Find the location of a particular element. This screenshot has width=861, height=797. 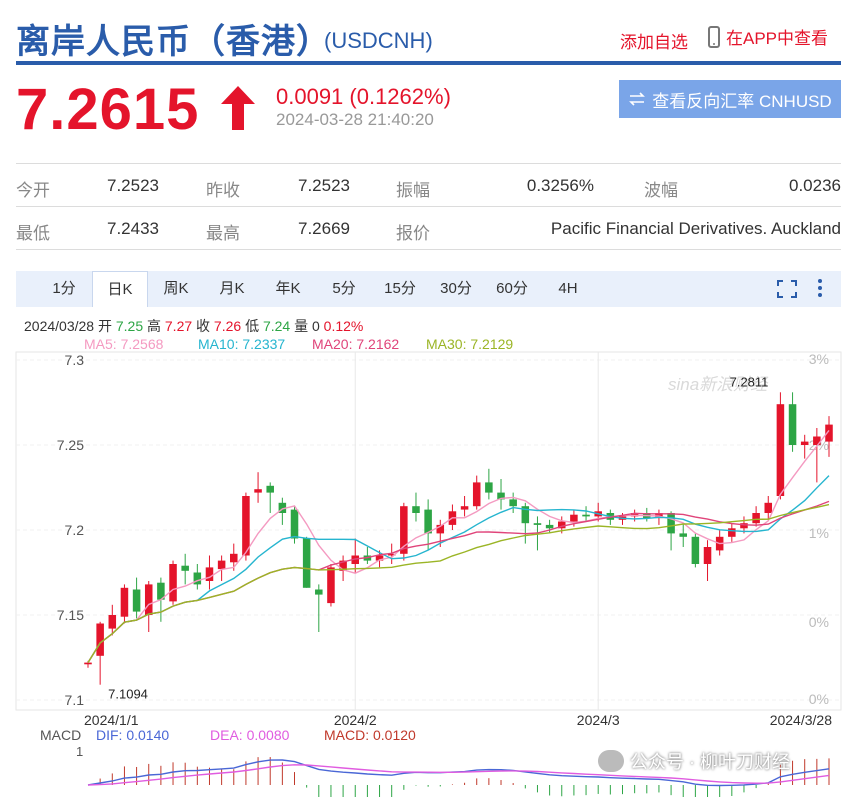

macd-axis-label: 1 is located at coordinates (80, 751).